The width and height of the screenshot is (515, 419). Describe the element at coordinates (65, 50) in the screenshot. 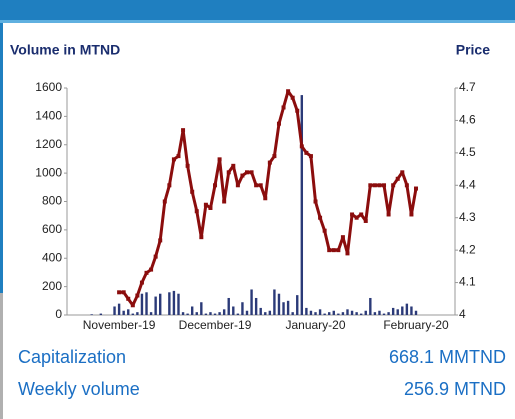

I see `y-axis-label: Volume in MTND` at that location.